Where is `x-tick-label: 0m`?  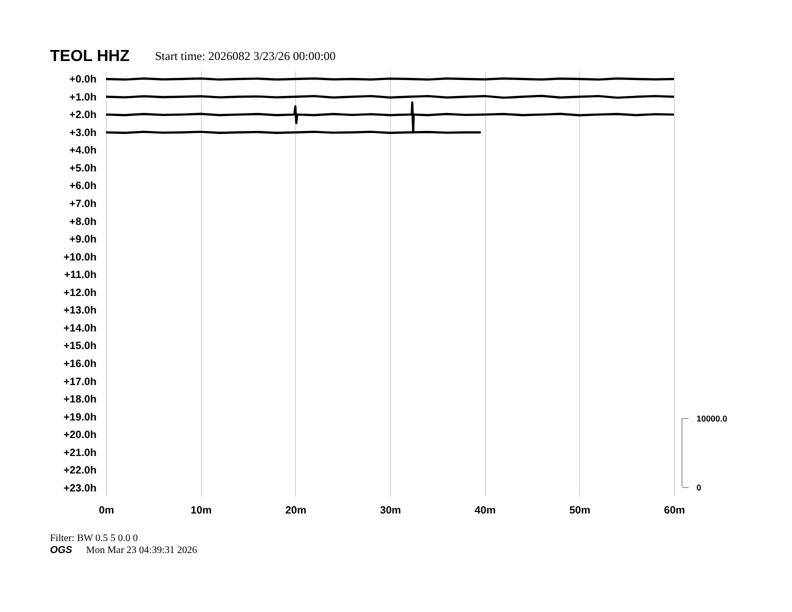 x-tick-label: 0m is located at coordinates (106, 510).